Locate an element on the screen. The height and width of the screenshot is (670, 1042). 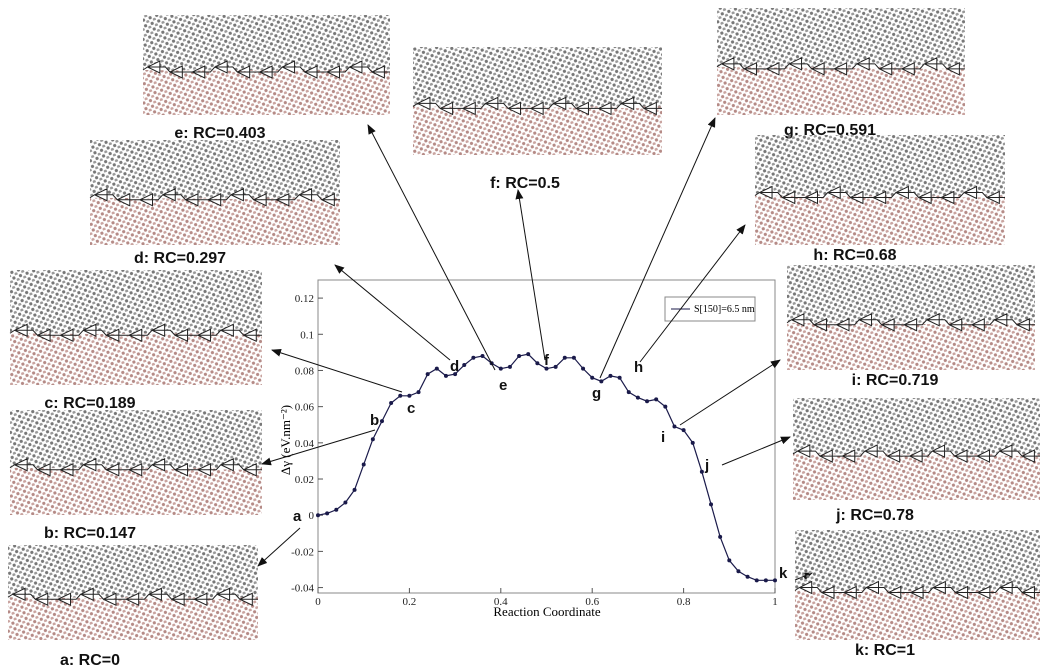
point-label: i is located at coordinates (663, 437).